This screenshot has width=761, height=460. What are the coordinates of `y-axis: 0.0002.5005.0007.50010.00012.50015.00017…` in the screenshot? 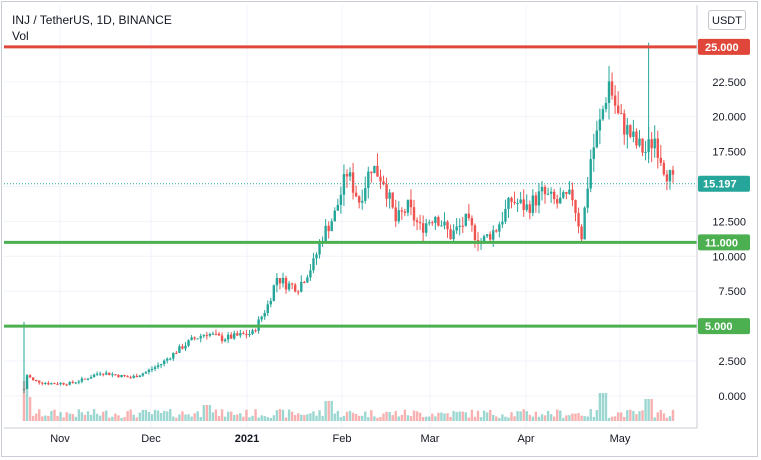 It's located at (721, 216).